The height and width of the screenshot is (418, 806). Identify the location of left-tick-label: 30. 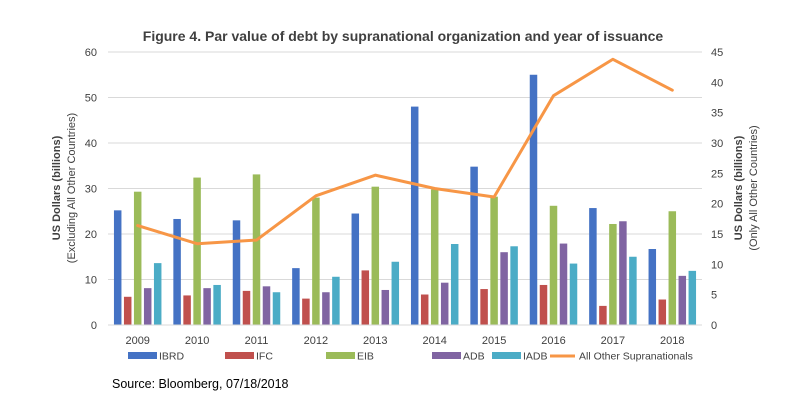
(91, 190).